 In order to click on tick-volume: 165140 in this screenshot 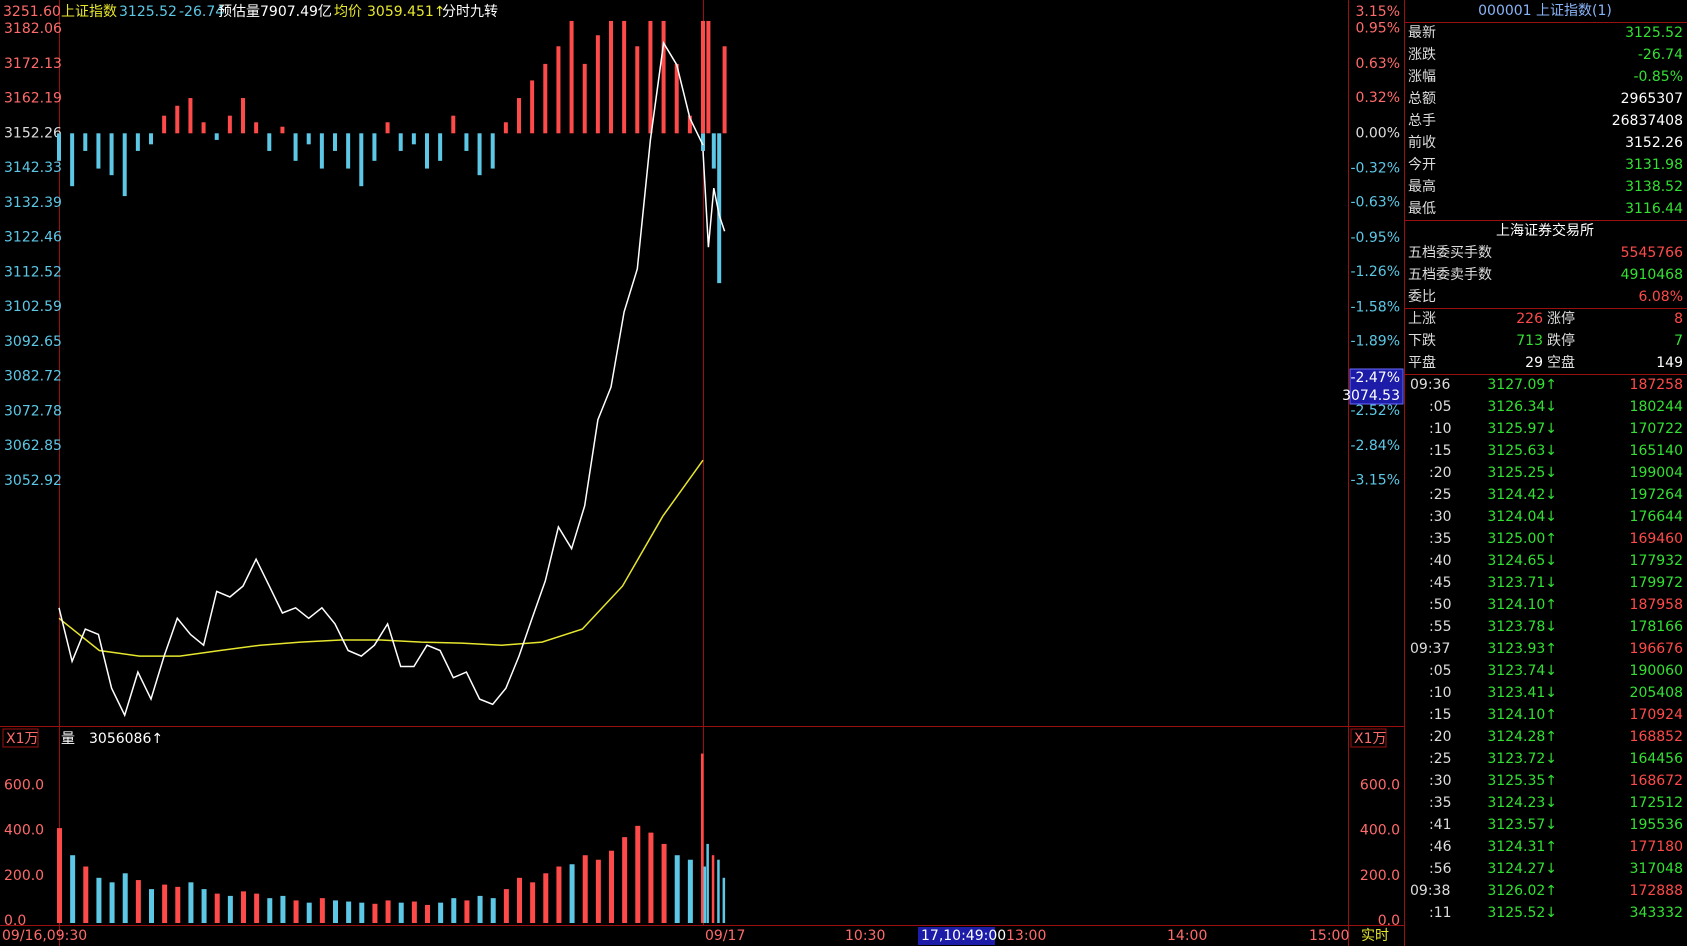, I will do `click(1656, 451)`.